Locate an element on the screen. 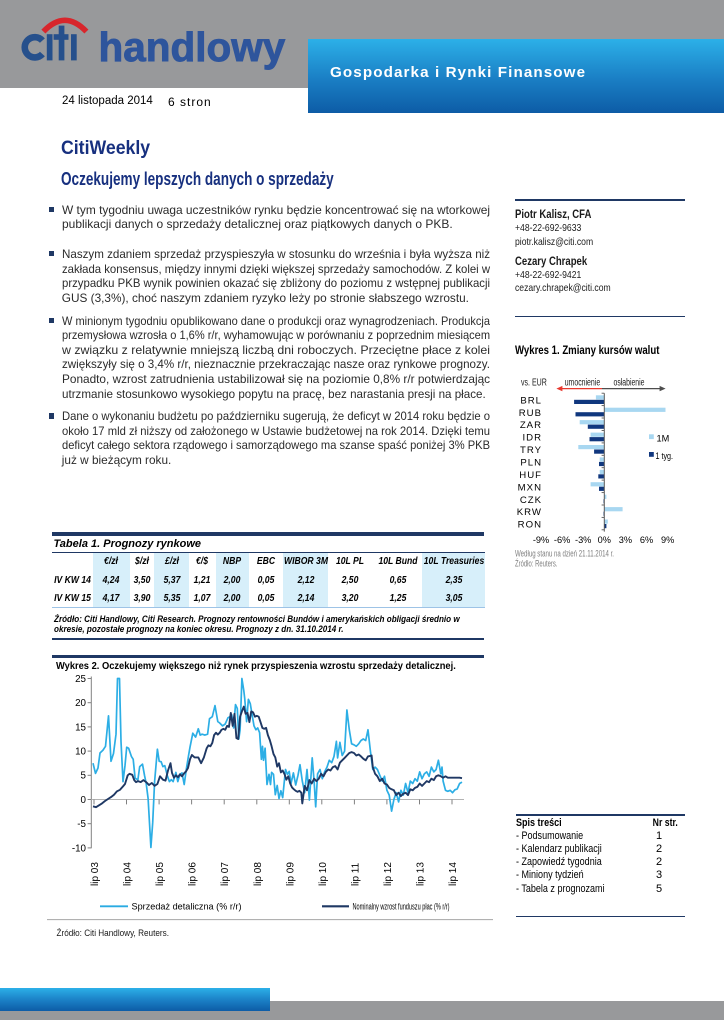 The width and height of the screenshot is (724, 1024). svg-text: Sprzedaż detaliczna (% r/r) is located at coordinates (187, 907).